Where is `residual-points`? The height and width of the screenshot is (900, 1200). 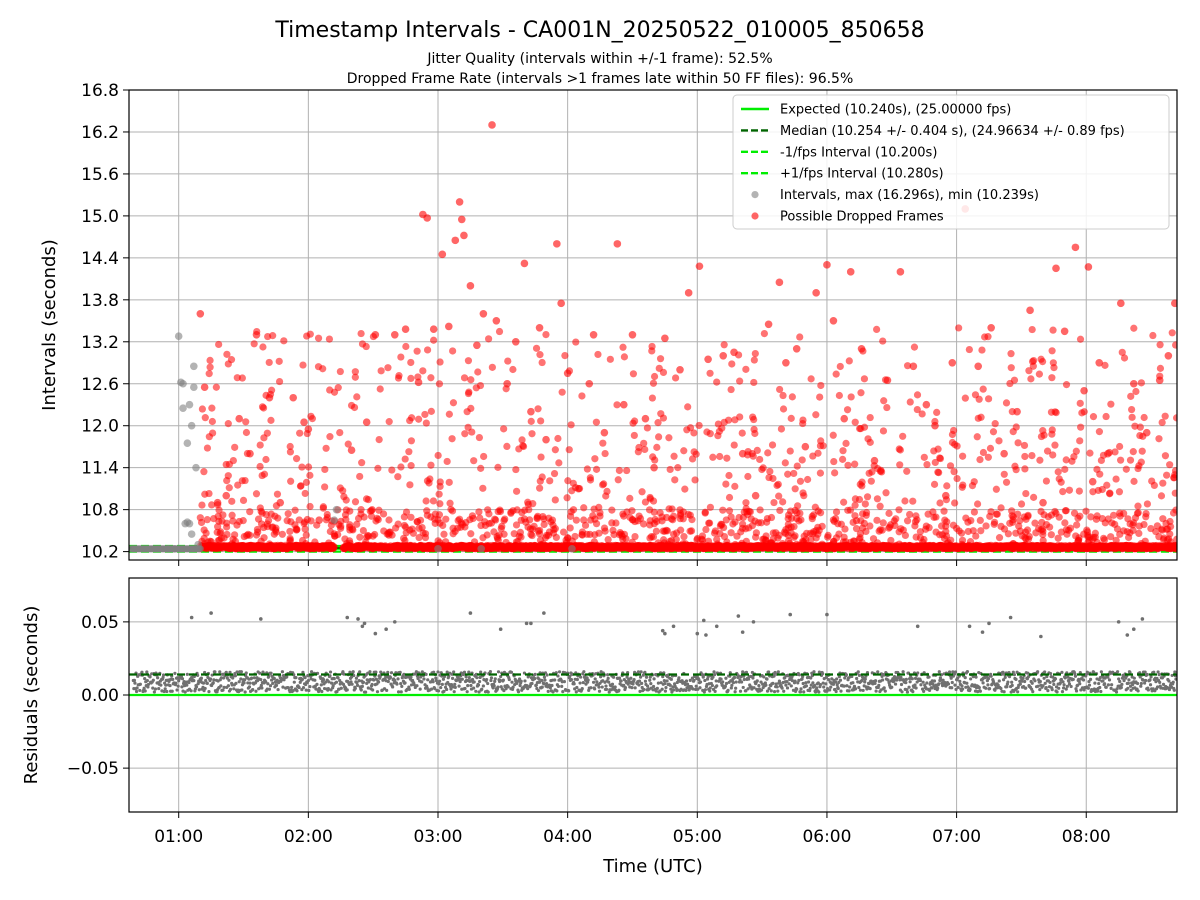 residual-points is located at coordinates (654, 652).